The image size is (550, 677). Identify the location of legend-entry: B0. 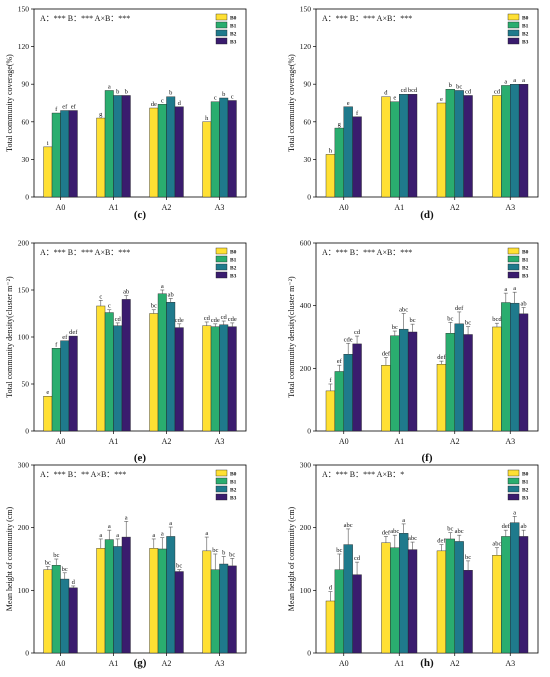
(233, 475).